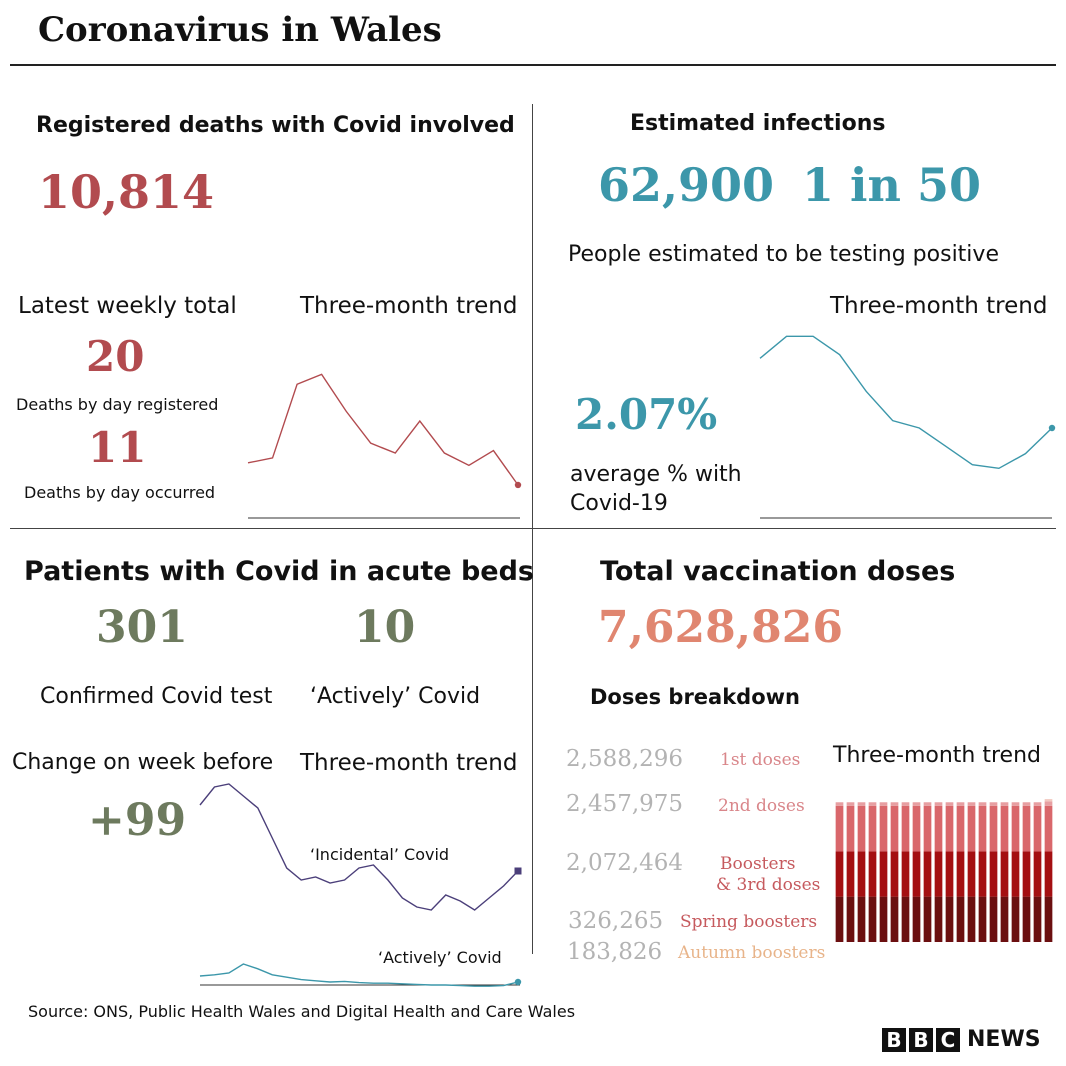 This screenshot has height=1066, width=1066. What do you see at coordinates (143, 762) in the screenshot?
I see `patients-change-label: Change on week before` at bounding box center [143, 762].